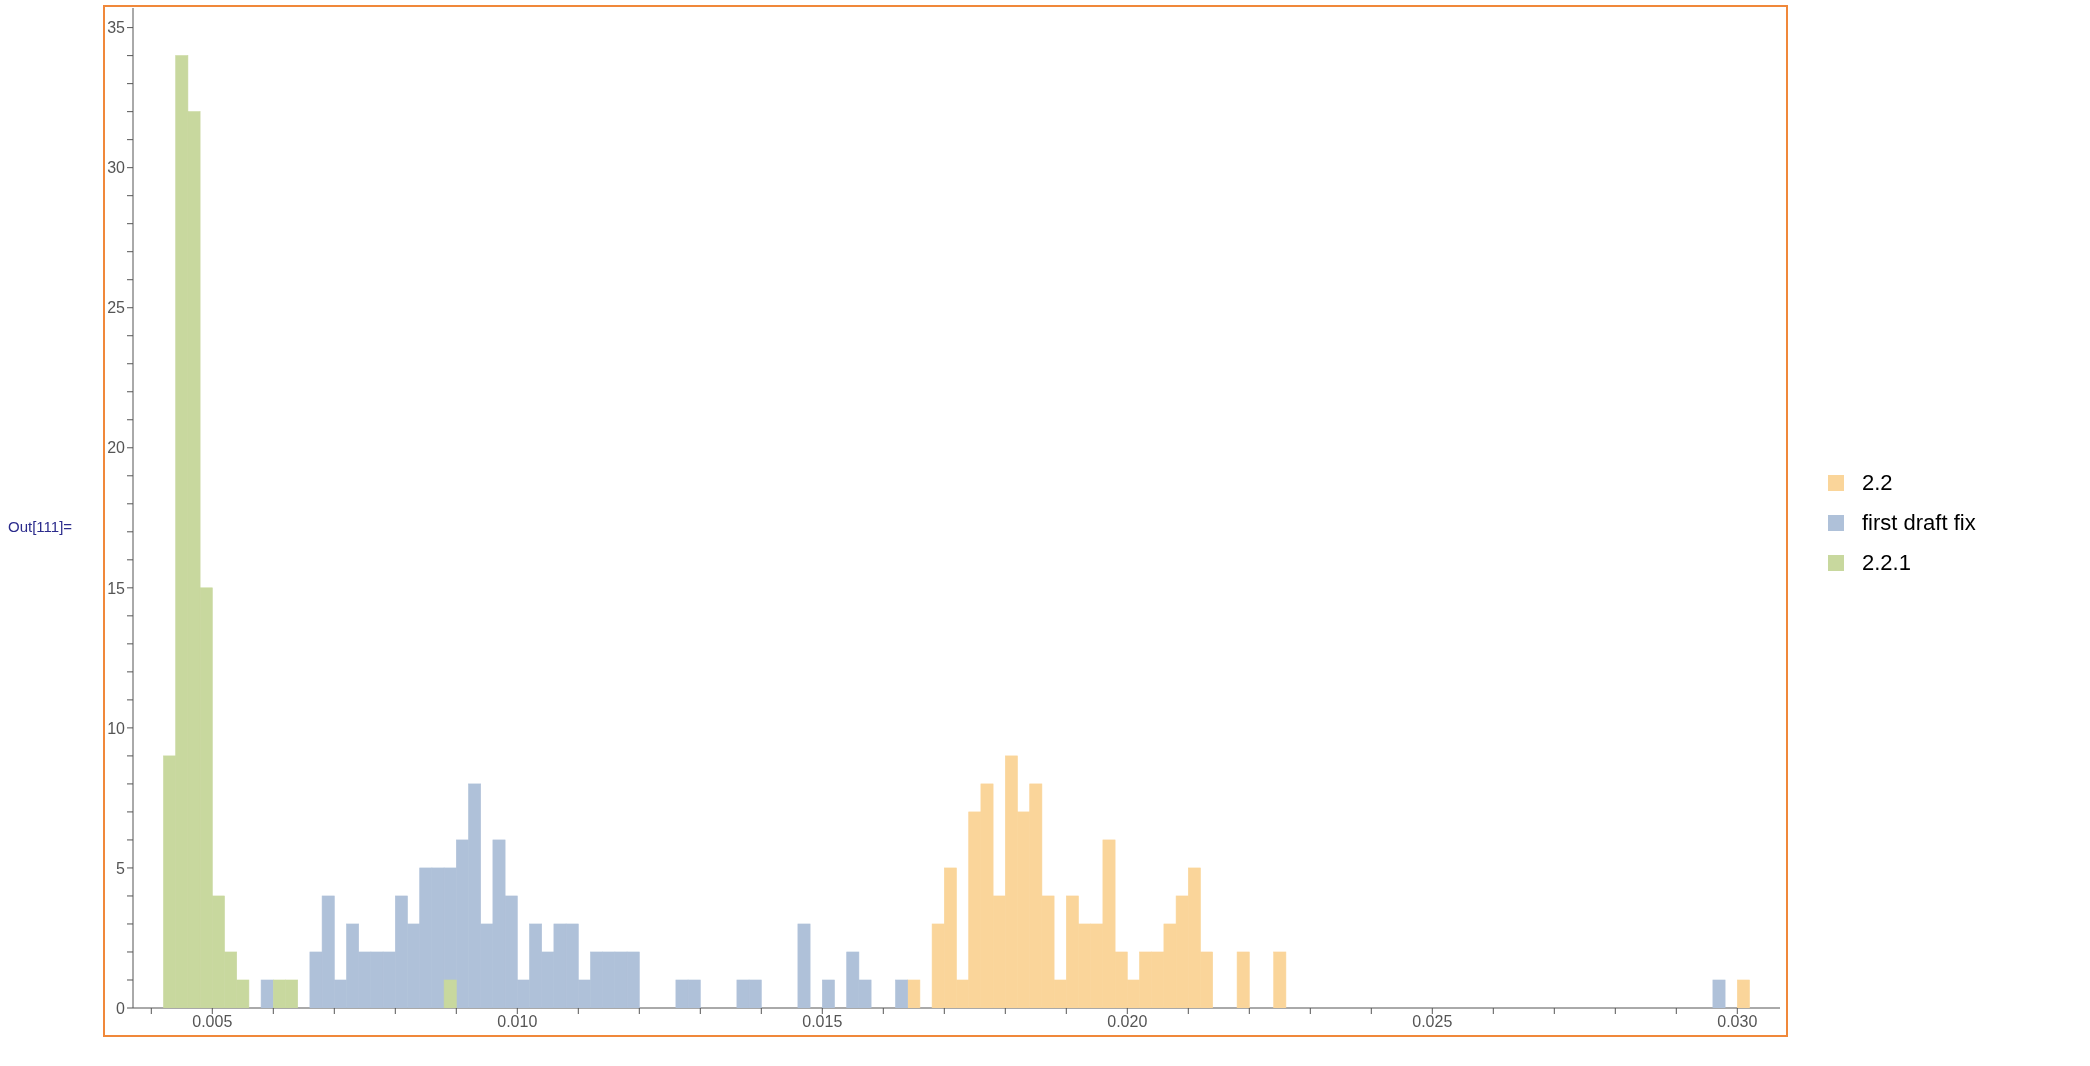 This screenshot has height=1066, width=2090. I want to click on x-tick-label: 0.025, so click(1432, 1022).